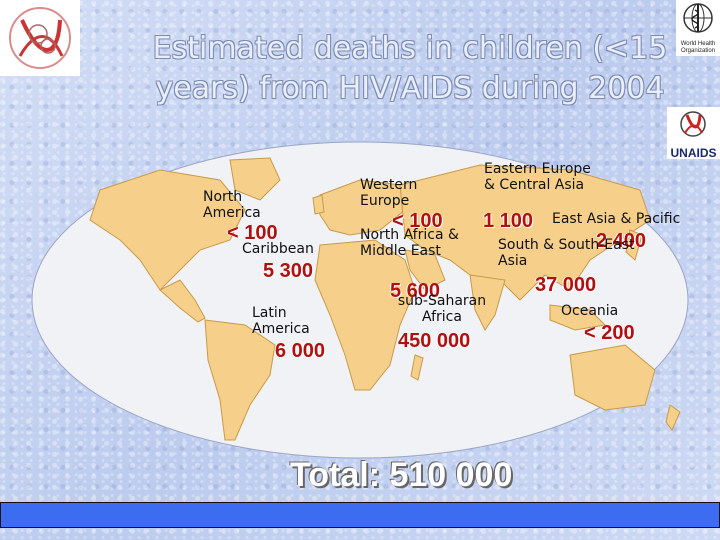 The image size is (720, 540). I want to click on region-label-north-america: North America, so click(232, 205).